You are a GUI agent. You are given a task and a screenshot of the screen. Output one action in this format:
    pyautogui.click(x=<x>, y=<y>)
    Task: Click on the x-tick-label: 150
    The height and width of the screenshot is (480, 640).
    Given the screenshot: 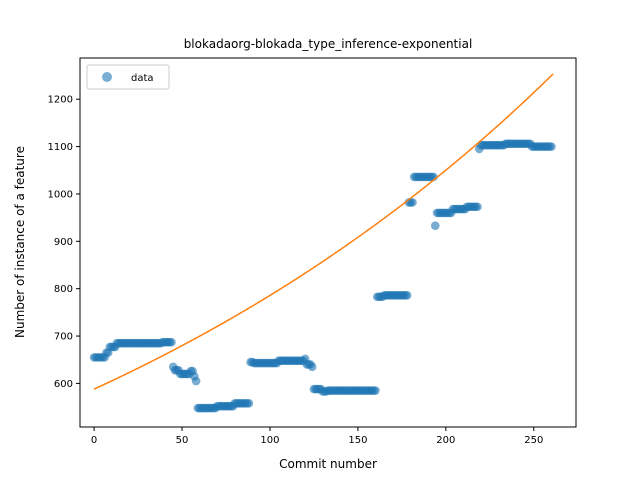 What is the action you would take?
    pyautogui.click(x=357, y=440)
    